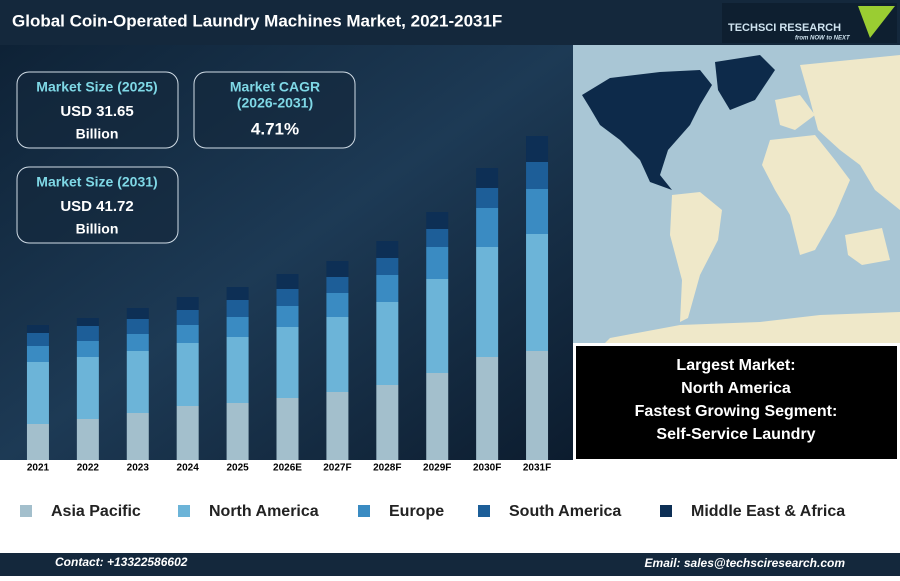 The height and width of the screenshot is (581, 900). What do you see at coordinates (437, 468) in the screenshot?
I see `x-tick-label: 2029F` at bounding box center [437, 468].